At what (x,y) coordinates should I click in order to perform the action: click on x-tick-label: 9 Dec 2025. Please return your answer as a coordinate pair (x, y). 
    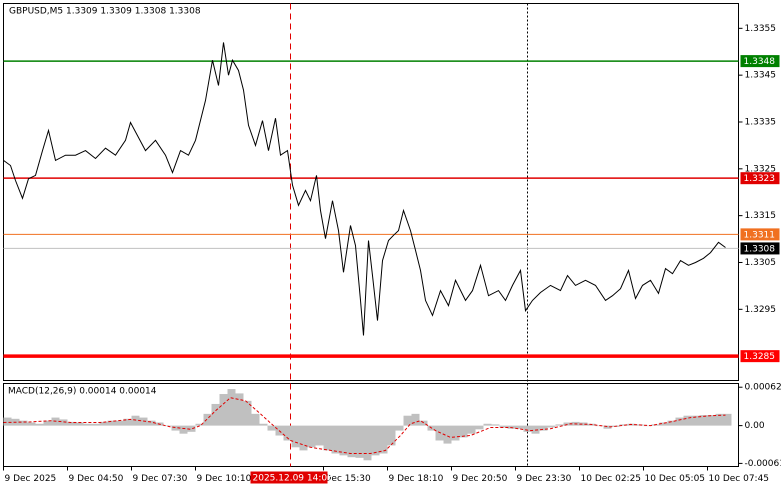
    Looking at the image, I should click on (31, 479).